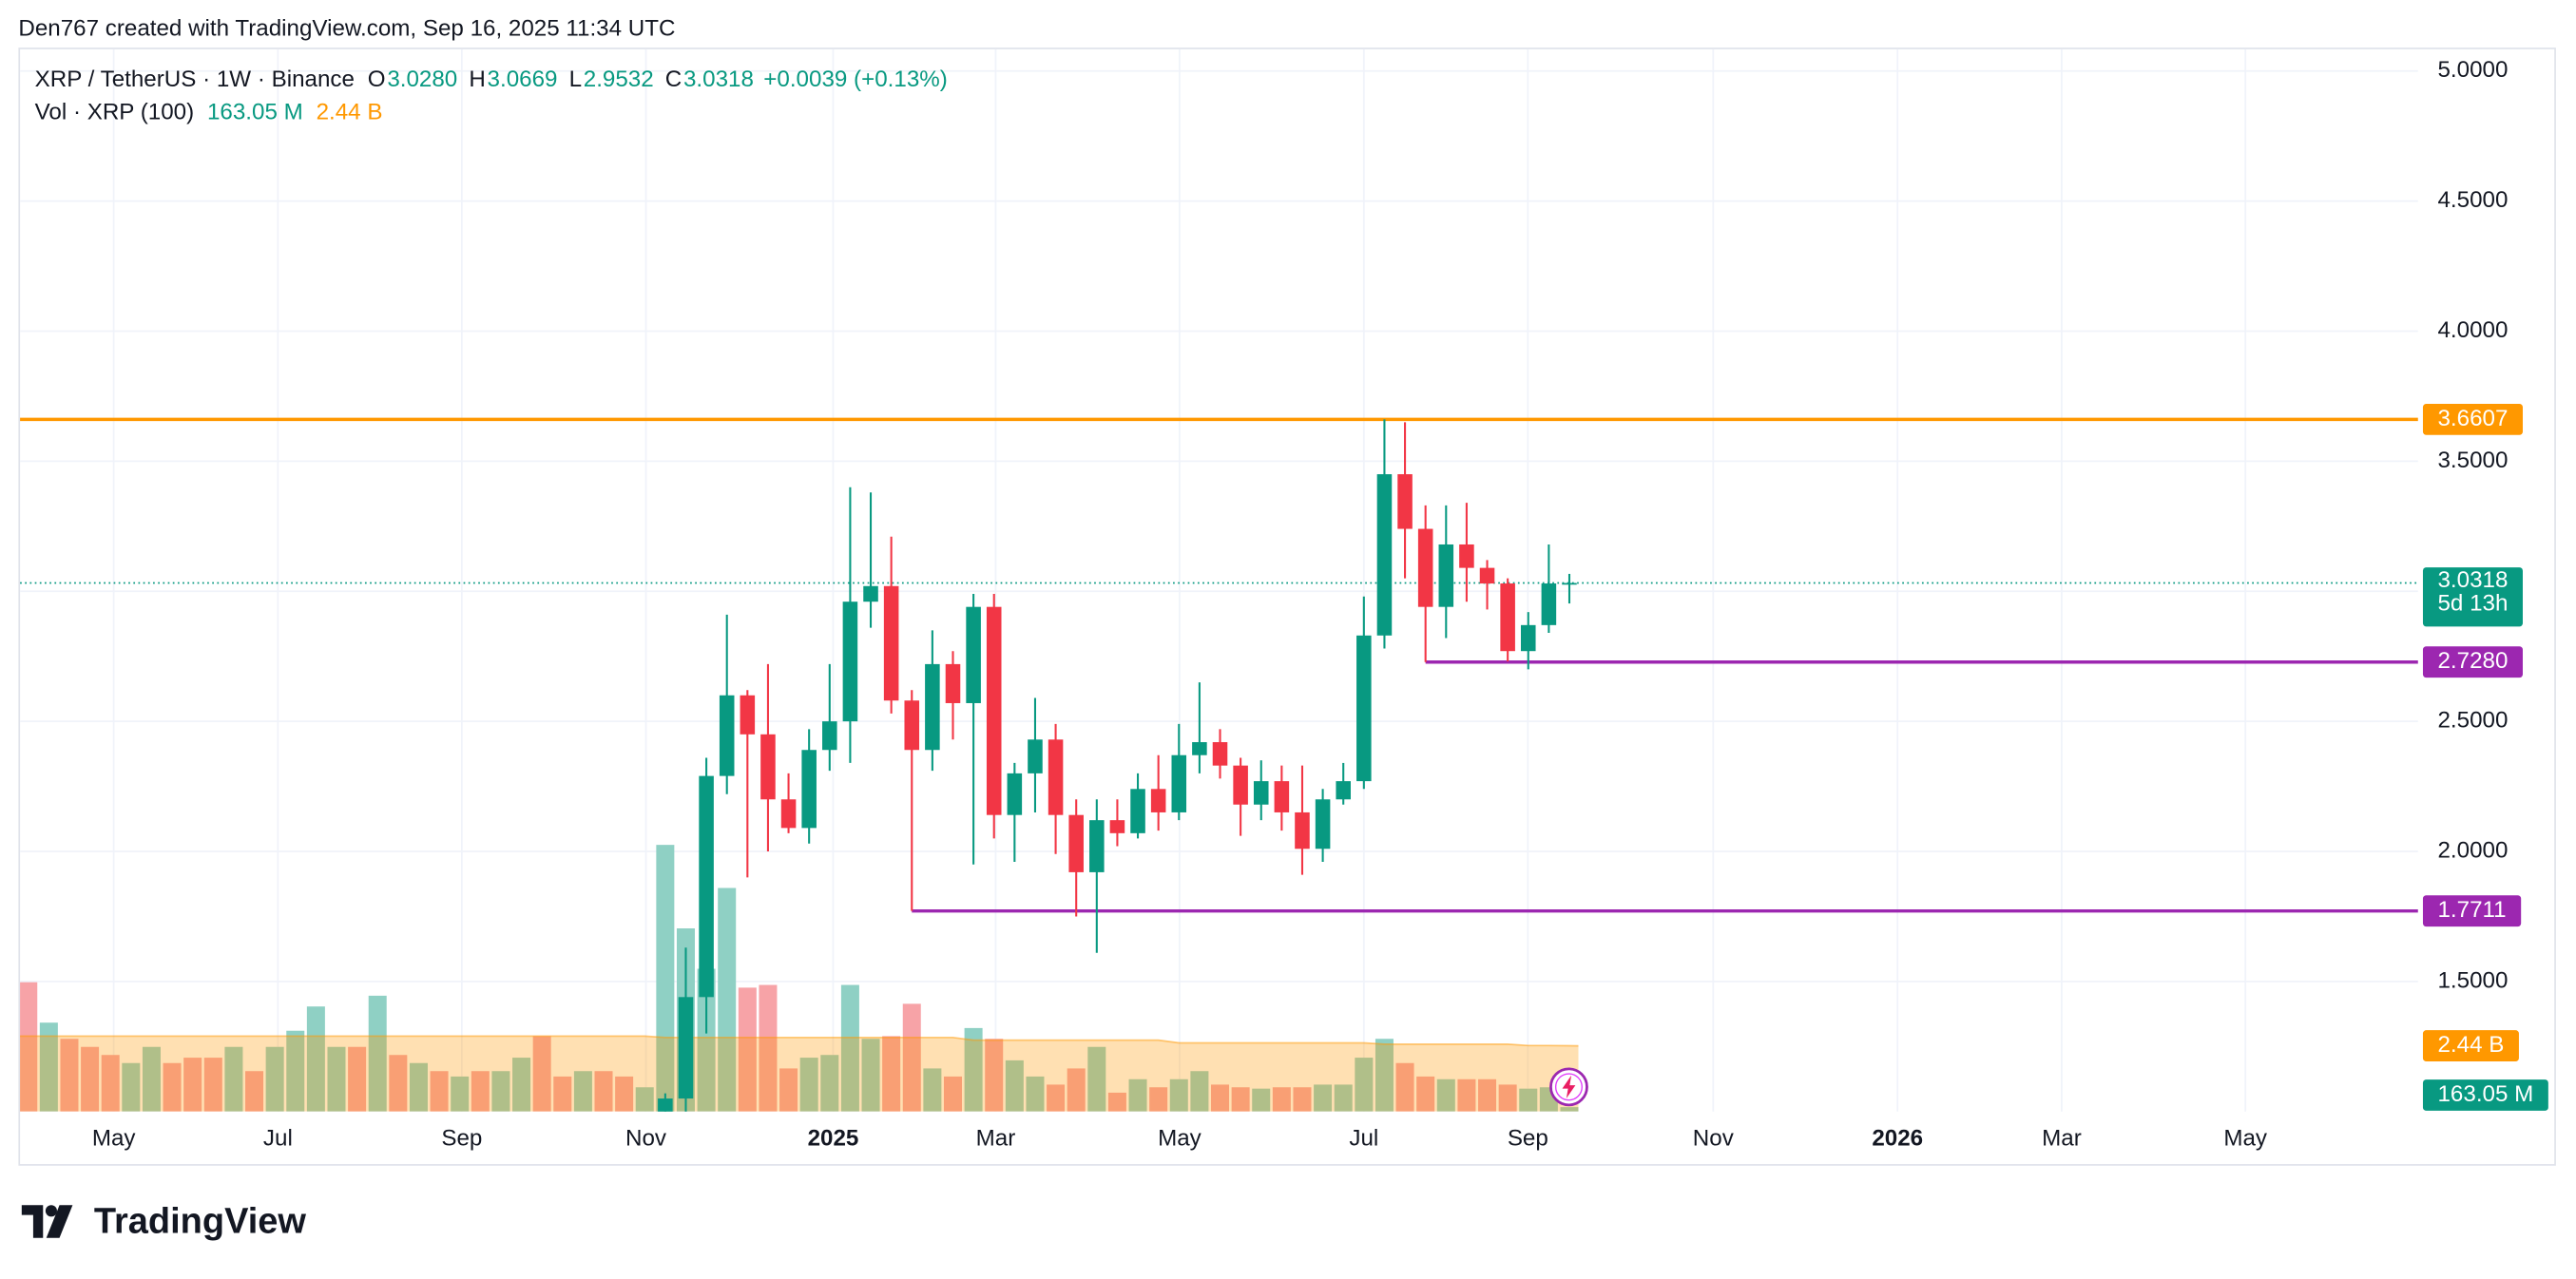 This screenshot has height=1279, width=2576. Describe the element at coordinates (115, 113) in the screenshot. I see `legend-text: Vol · XRP (100)` at that location.